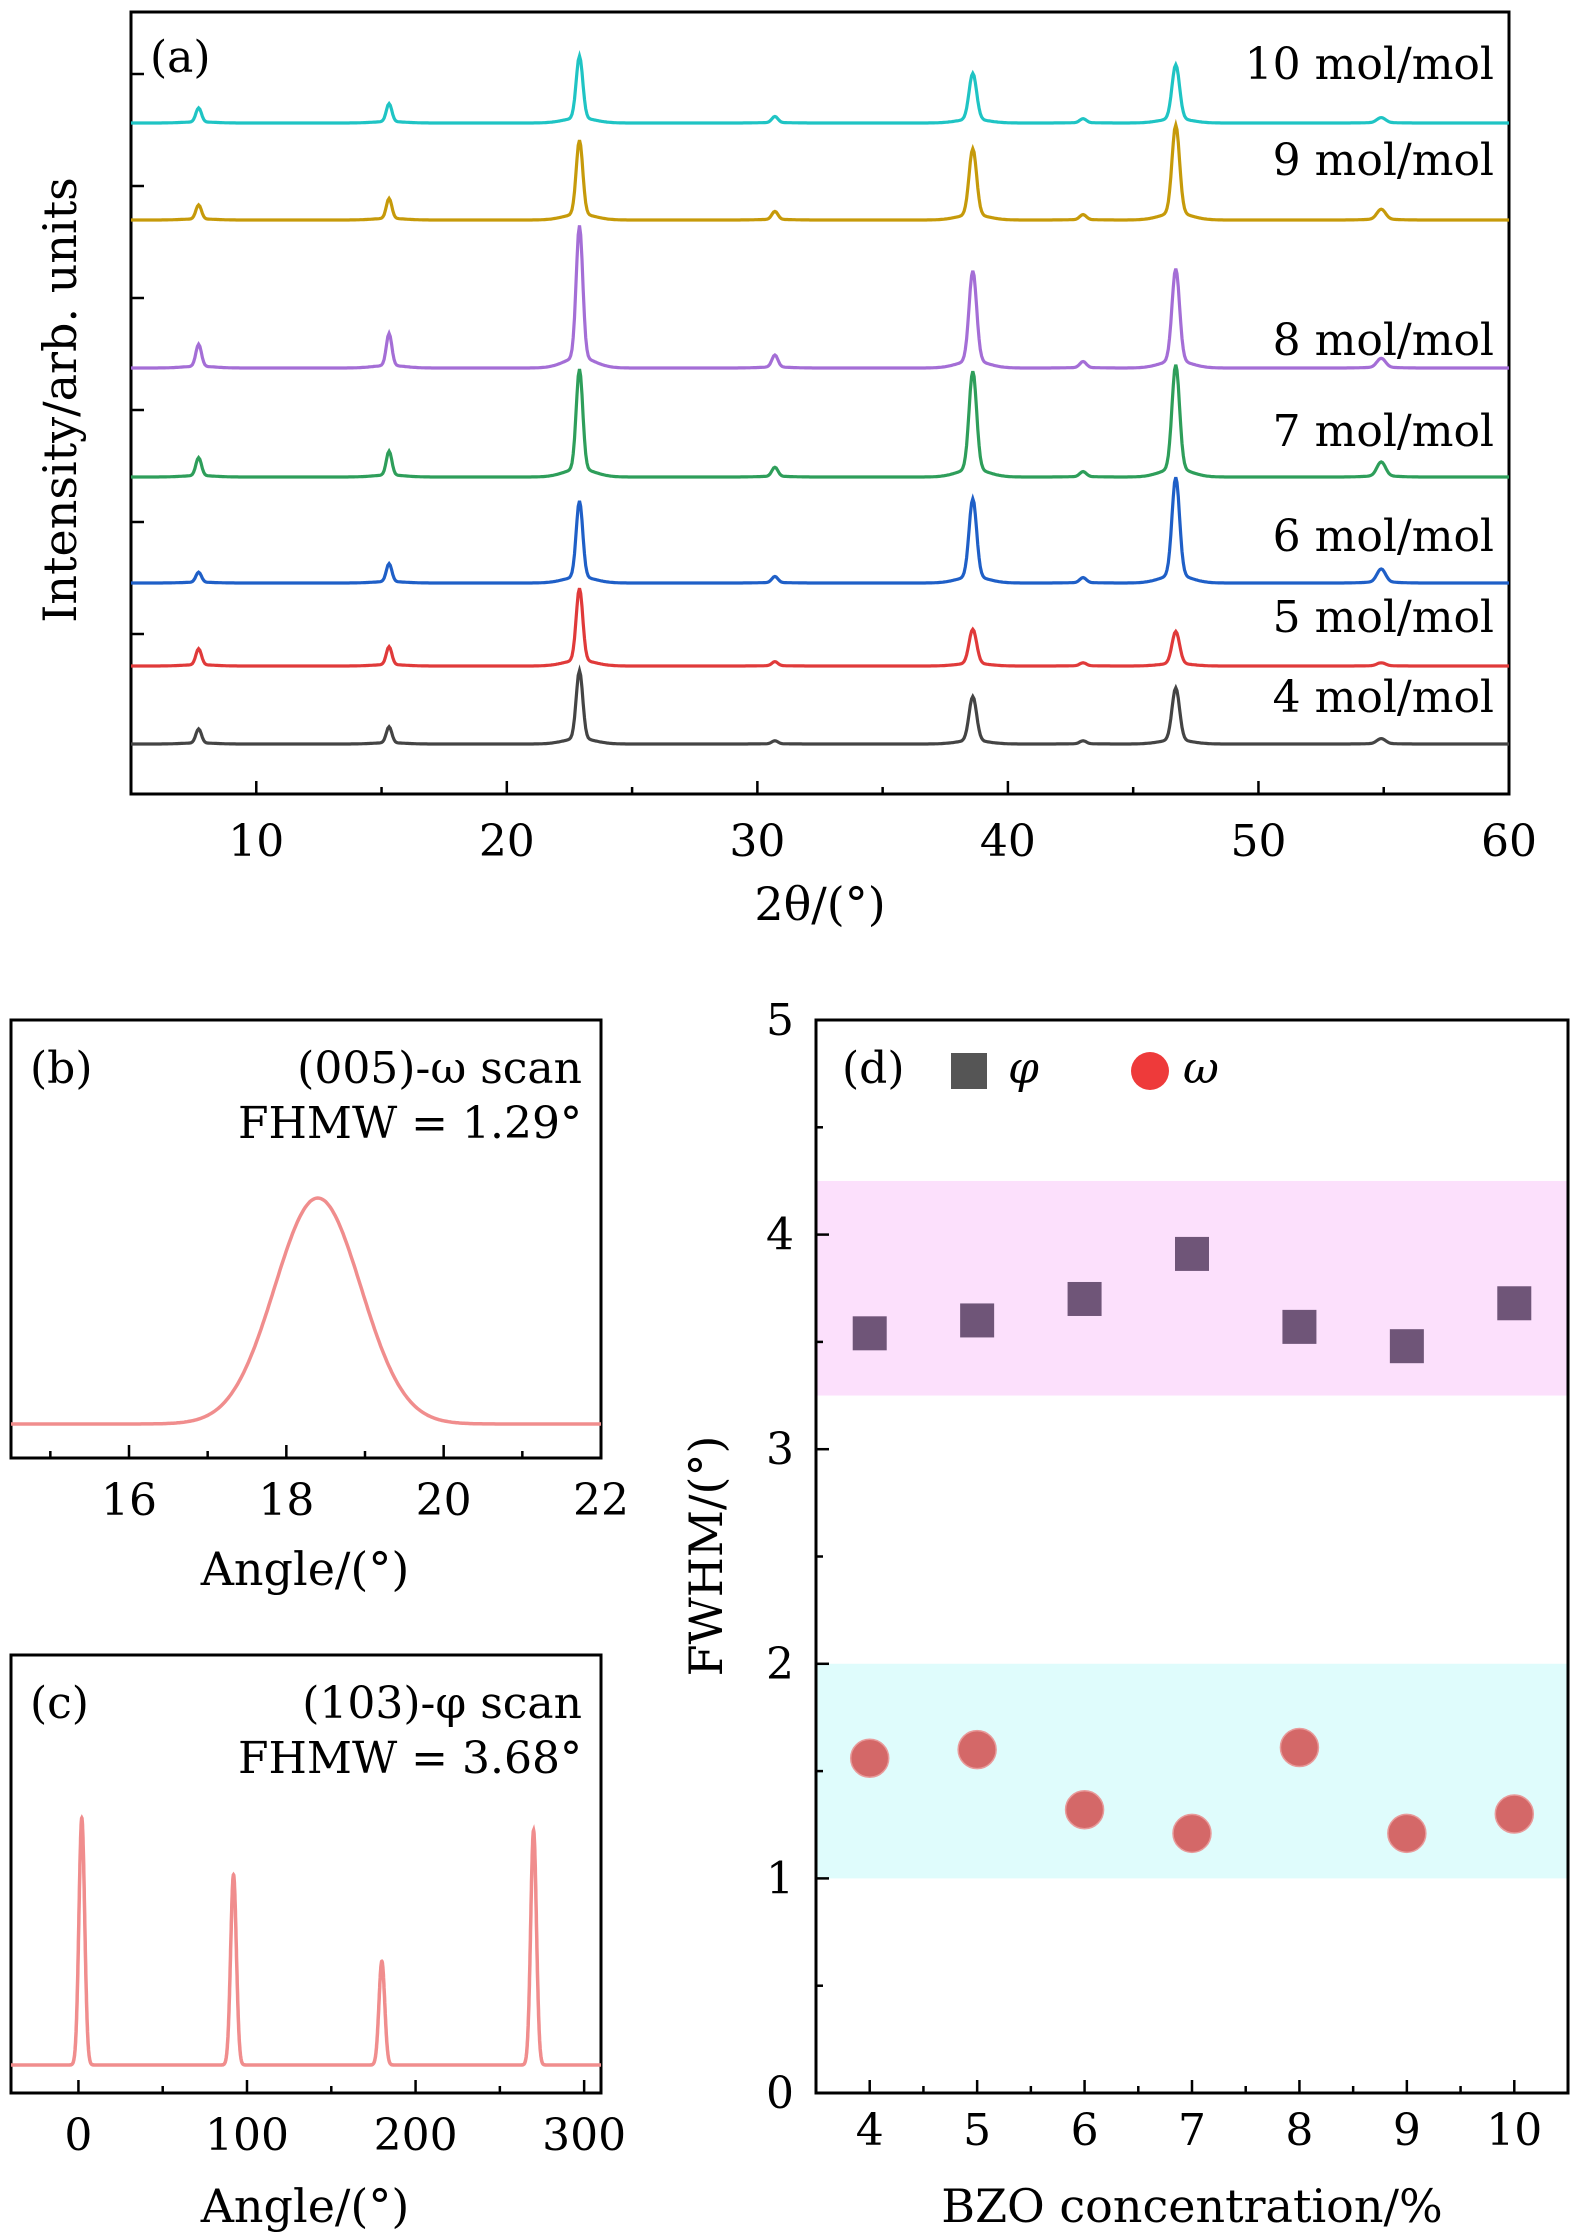 The height and width of the screenshot is (2234, 1575). I want to click on panel-d-y-tick-label: 5, so click(780, 1020).